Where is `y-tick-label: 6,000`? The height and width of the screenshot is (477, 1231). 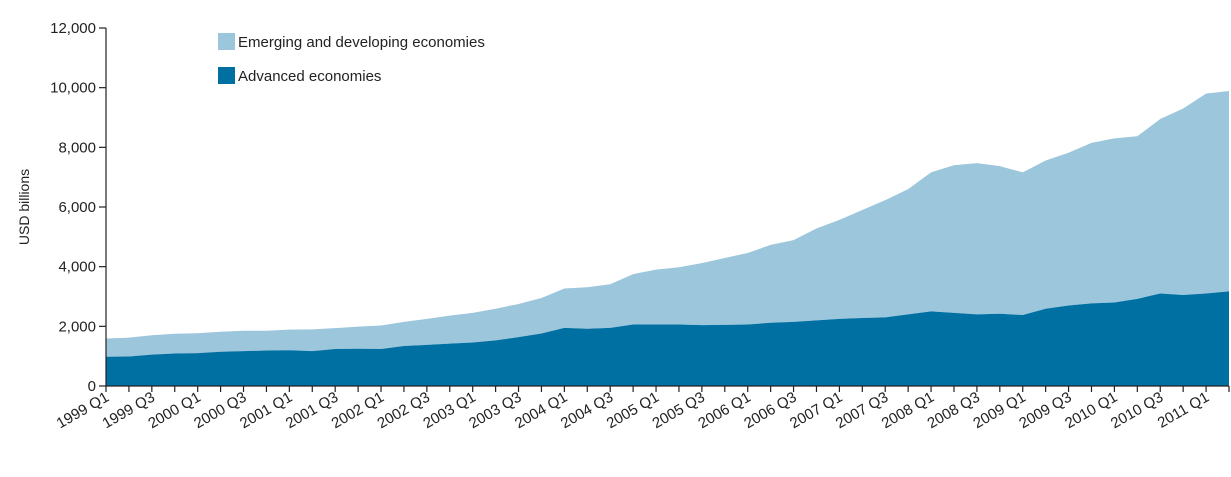
y-tick-label: 6,000 is located at coordinates (77, 207).